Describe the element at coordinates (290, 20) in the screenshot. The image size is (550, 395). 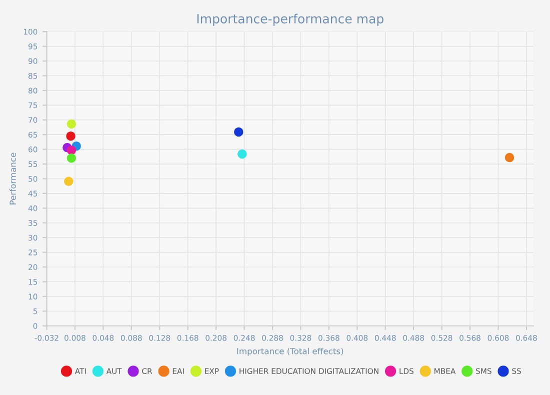
I see `chart-title: Importance-performance map` at that location.